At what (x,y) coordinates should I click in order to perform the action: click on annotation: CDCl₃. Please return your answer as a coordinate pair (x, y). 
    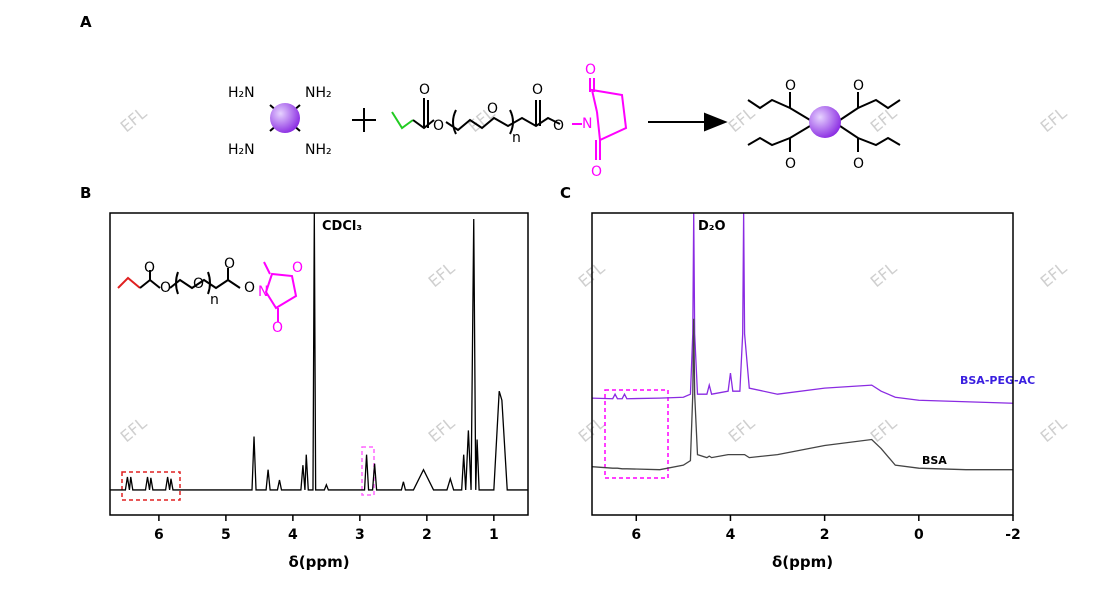
    Looking at the image, I should click on (342, 226).